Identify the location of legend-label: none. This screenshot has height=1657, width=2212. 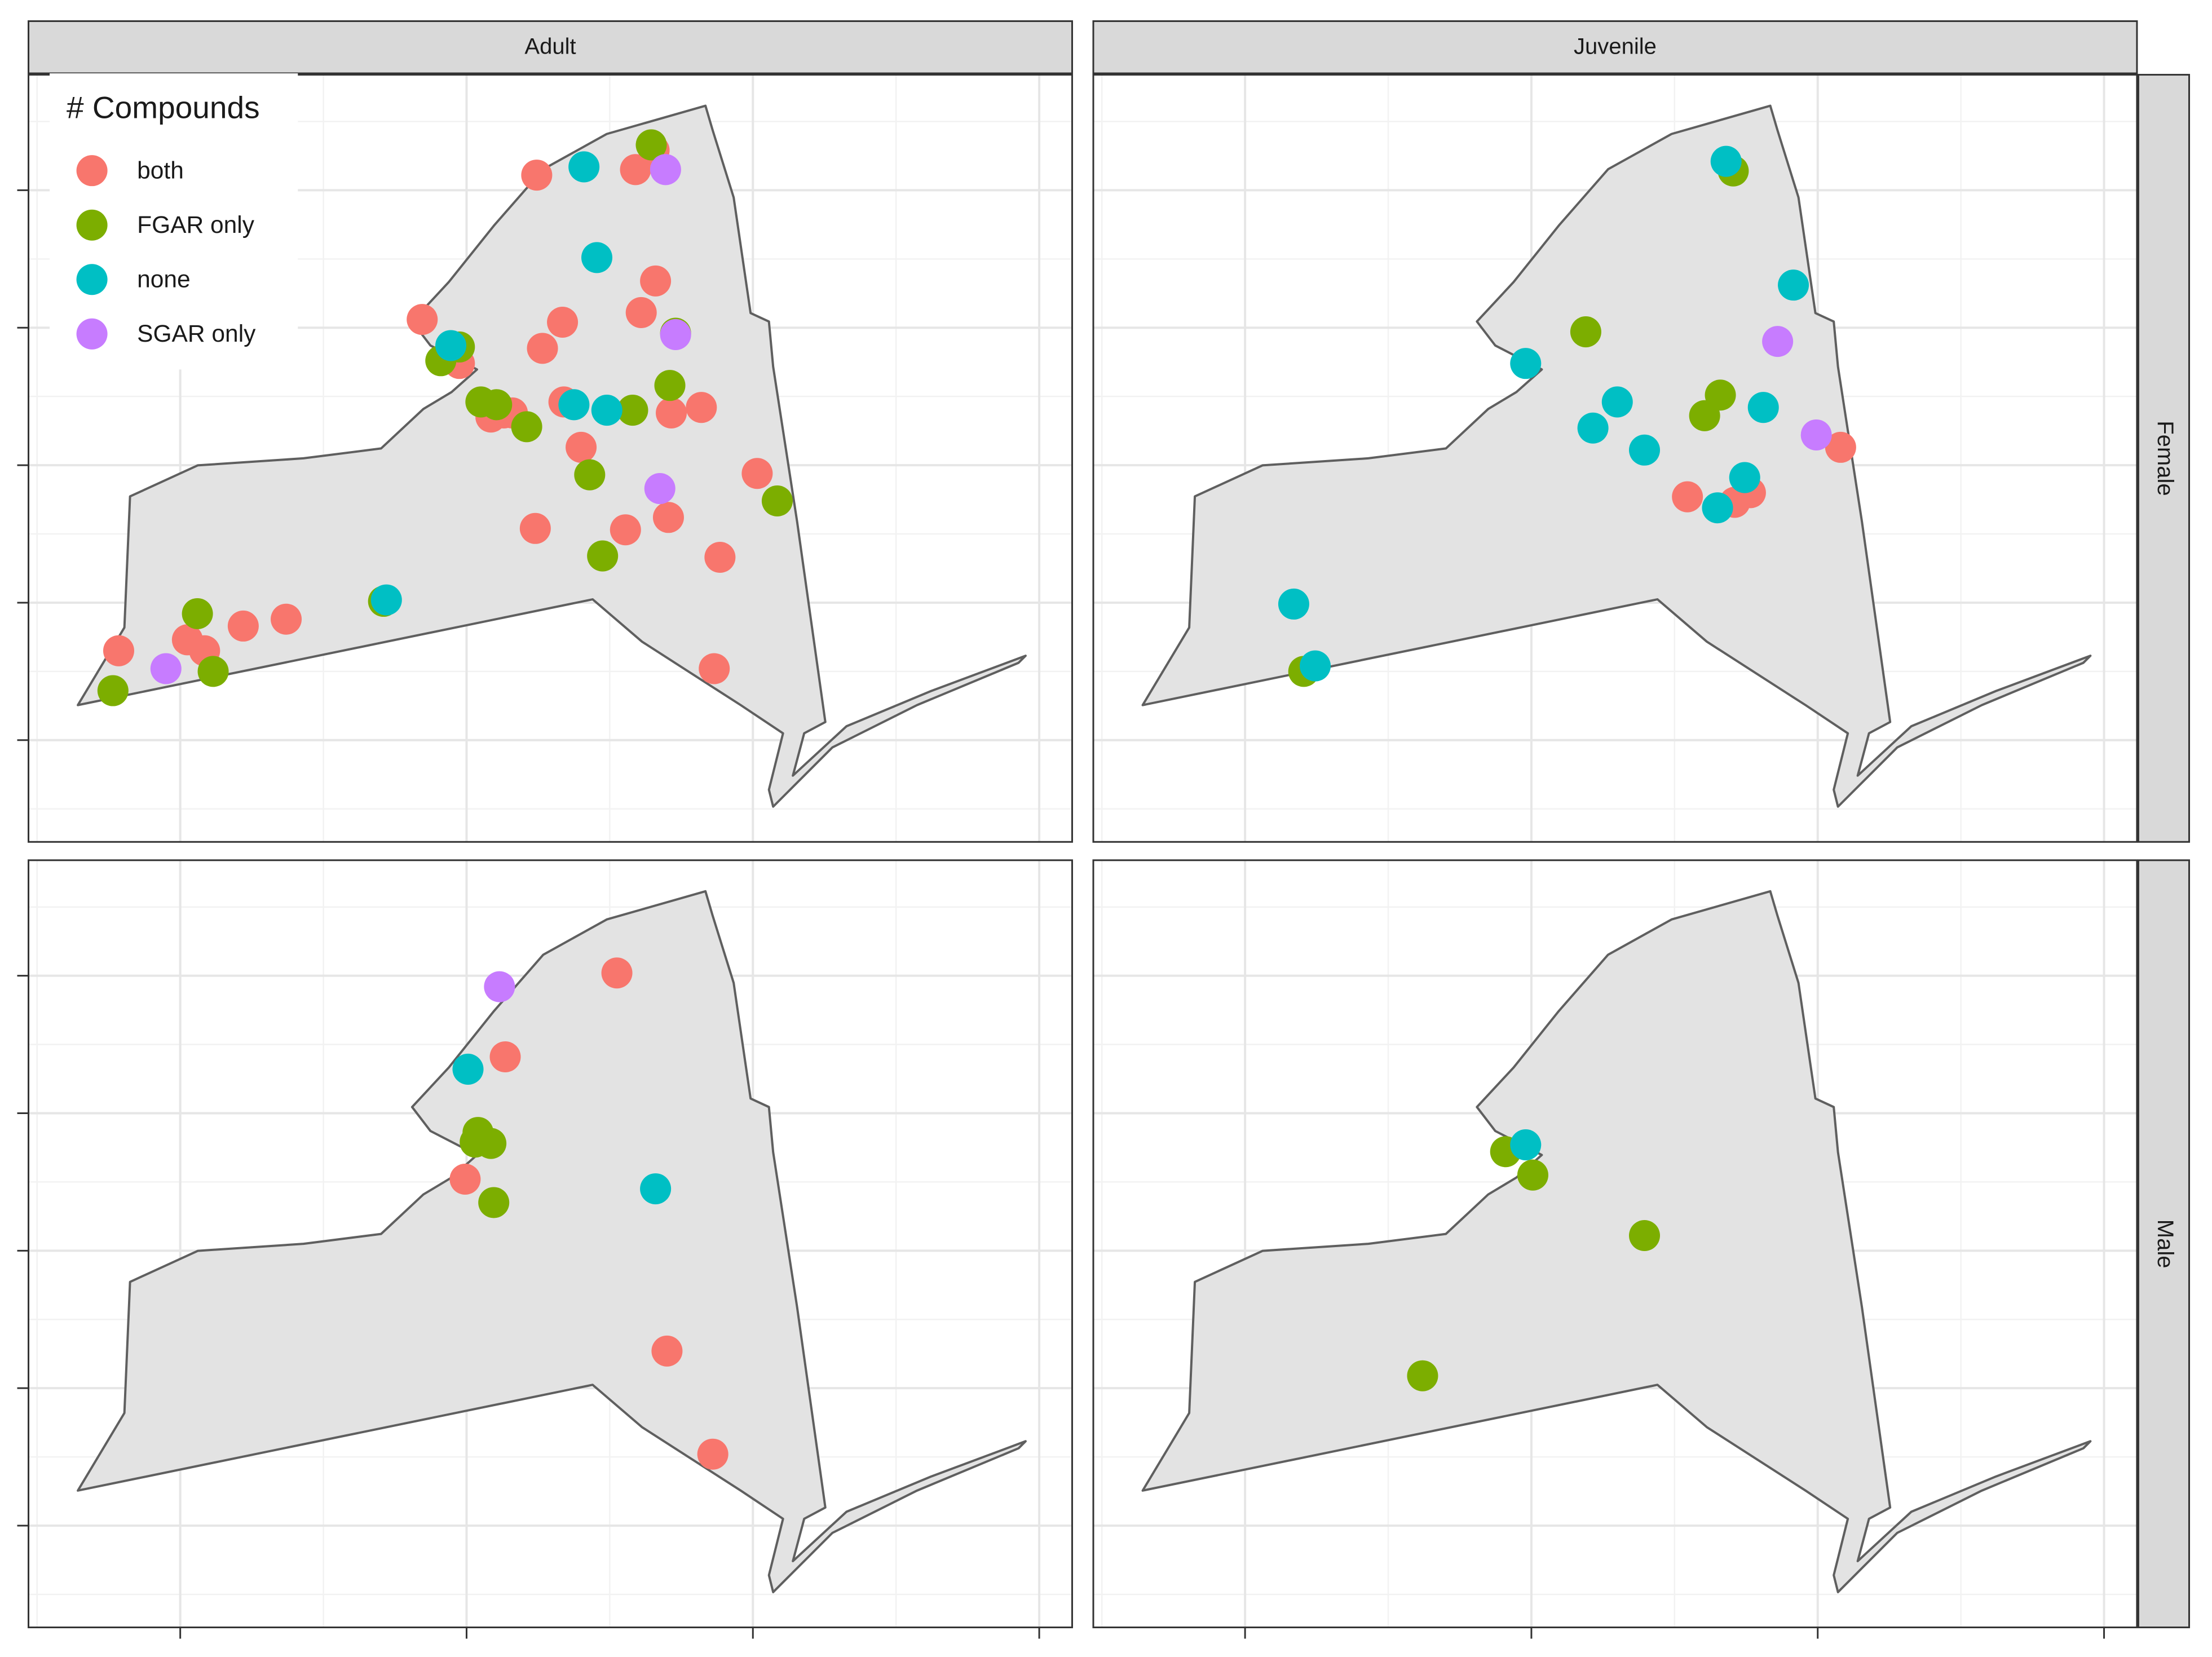
(164, 279).